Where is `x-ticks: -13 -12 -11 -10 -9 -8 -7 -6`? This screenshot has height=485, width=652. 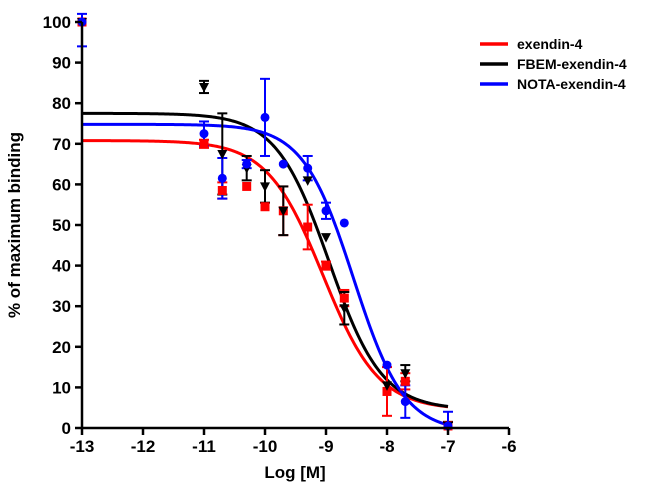
x-ticks: -13 -12 -11 -10 -9 -8 -7 -6 is located at coordinates (293, 442).